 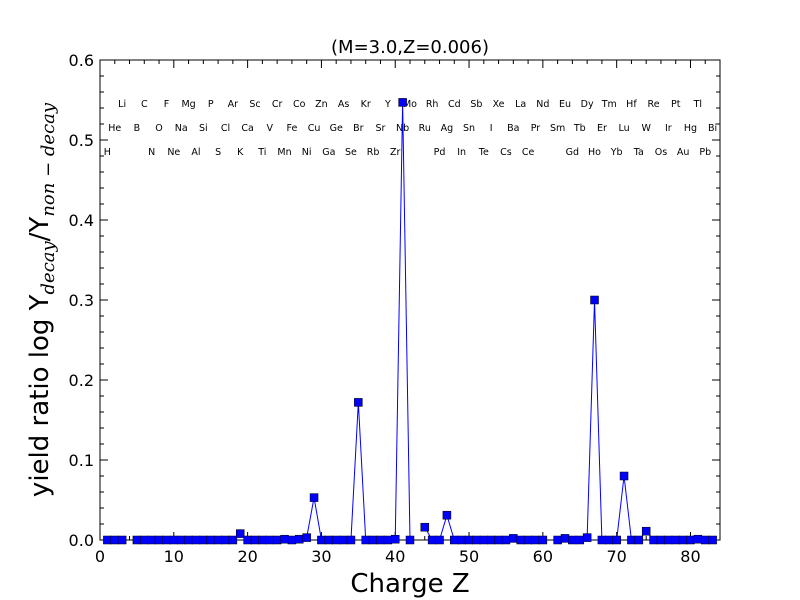 What do you see at coordinates (528, 152) in the screenshot?
I see `element-label: Ce` at bounding box center [528, 152].